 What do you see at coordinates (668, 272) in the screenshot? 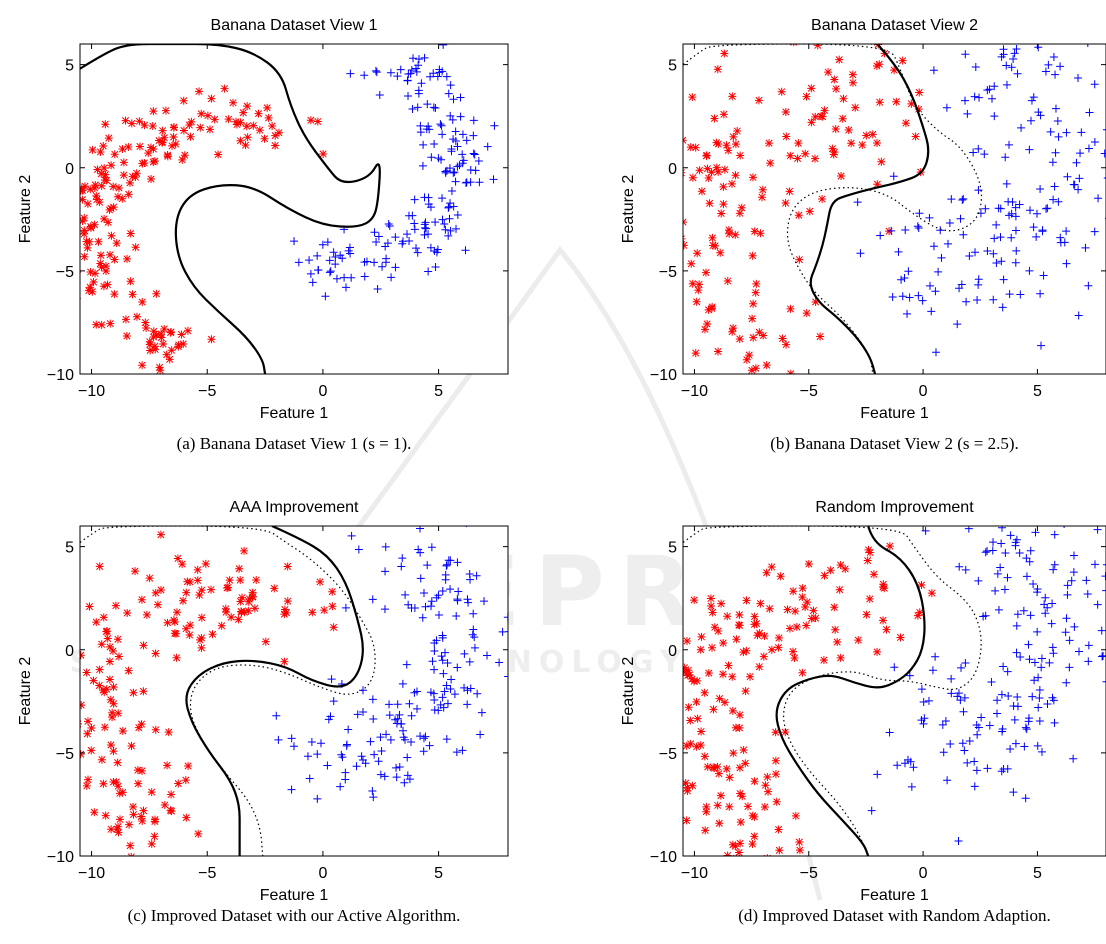
I see `y-tick-label: −5` at bounding box center [668, 272].